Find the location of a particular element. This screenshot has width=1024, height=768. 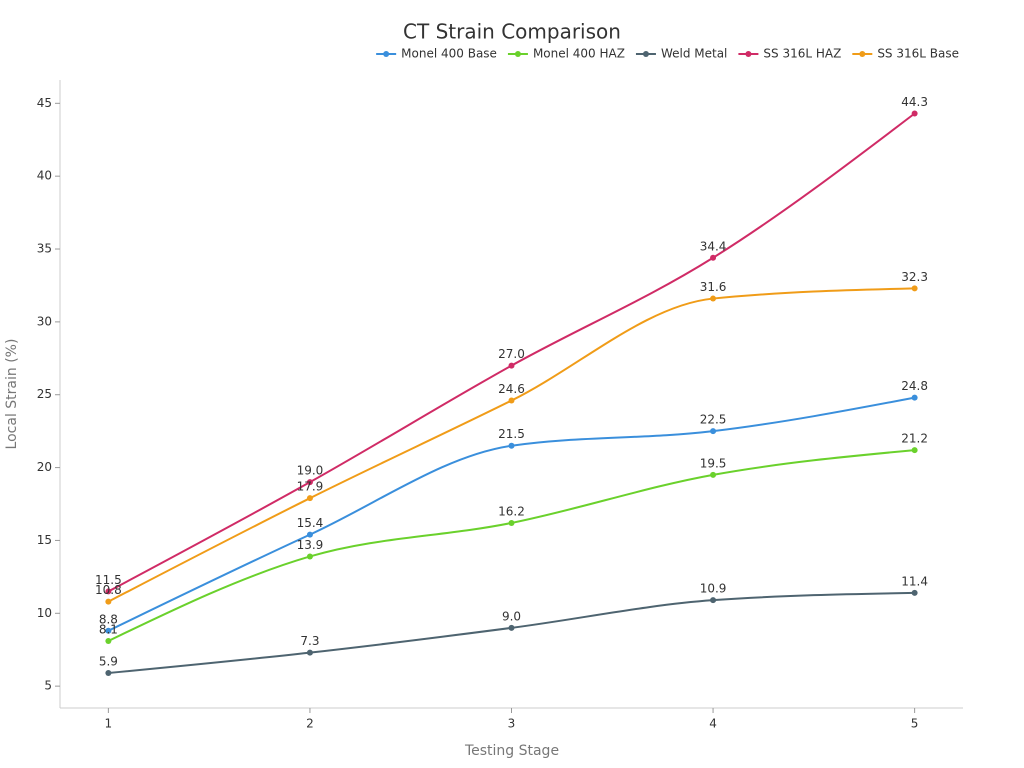

y-tick-label: 45 is located at coordinates (44, 103).